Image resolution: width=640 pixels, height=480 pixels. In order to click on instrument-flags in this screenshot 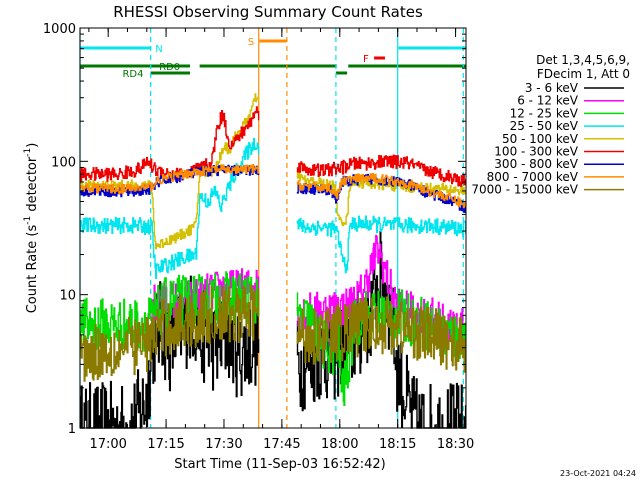, I will do `click(273, 57)`.